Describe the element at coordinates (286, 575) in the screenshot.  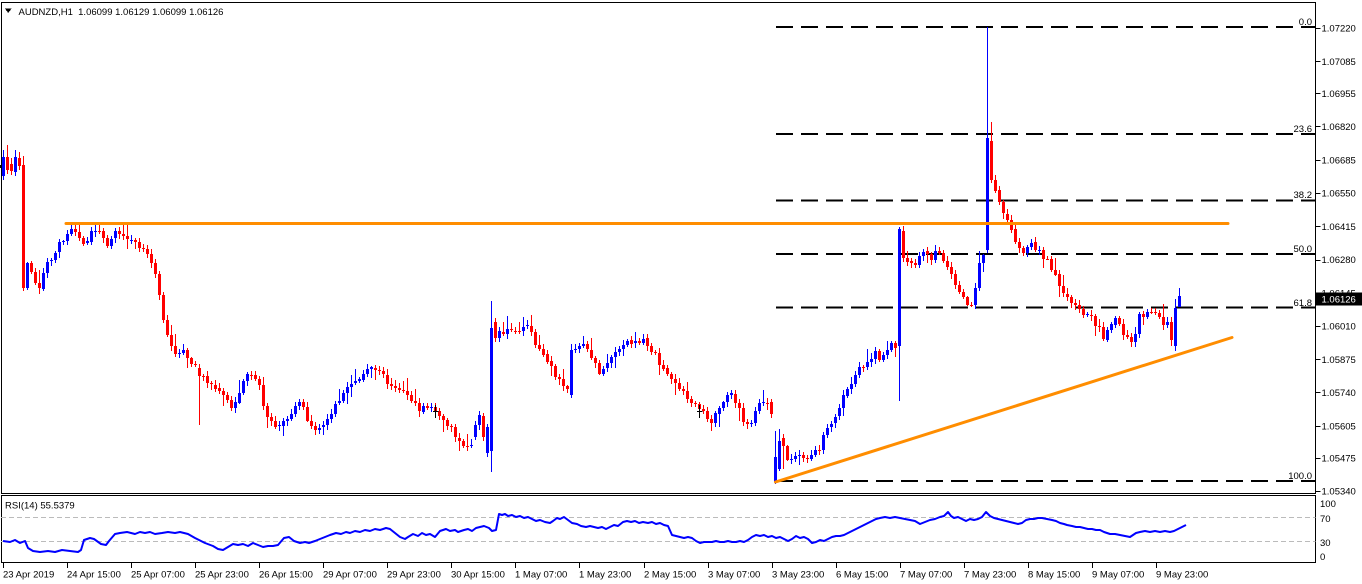
I see `svg-text: 26 Apr 15:00` at that location.